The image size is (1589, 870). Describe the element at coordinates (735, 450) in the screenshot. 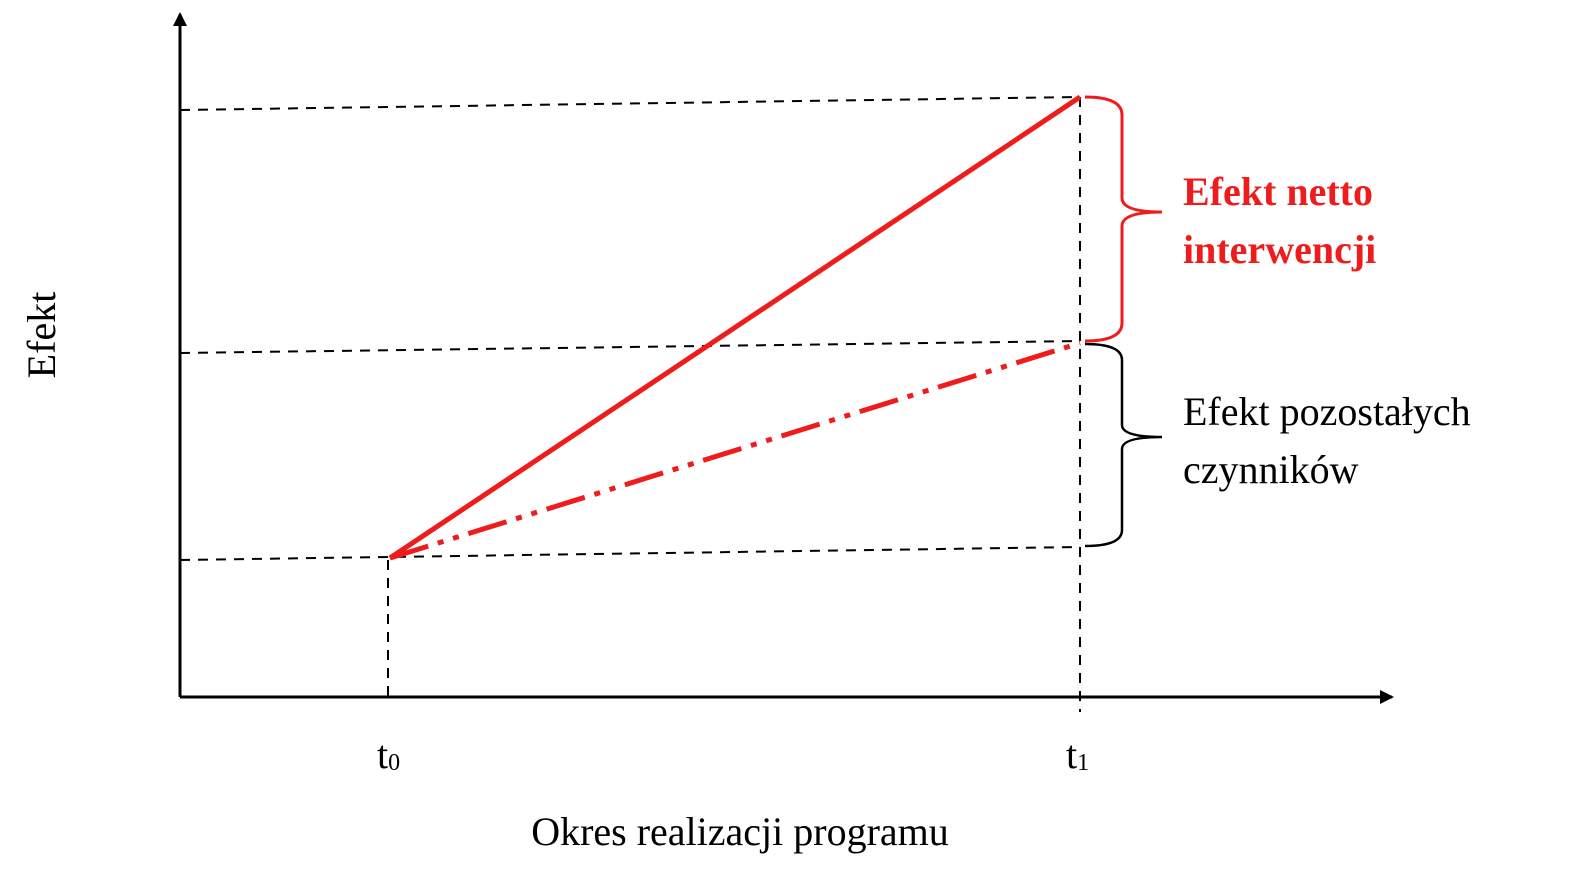

I see `counterfactual-line` at that location.